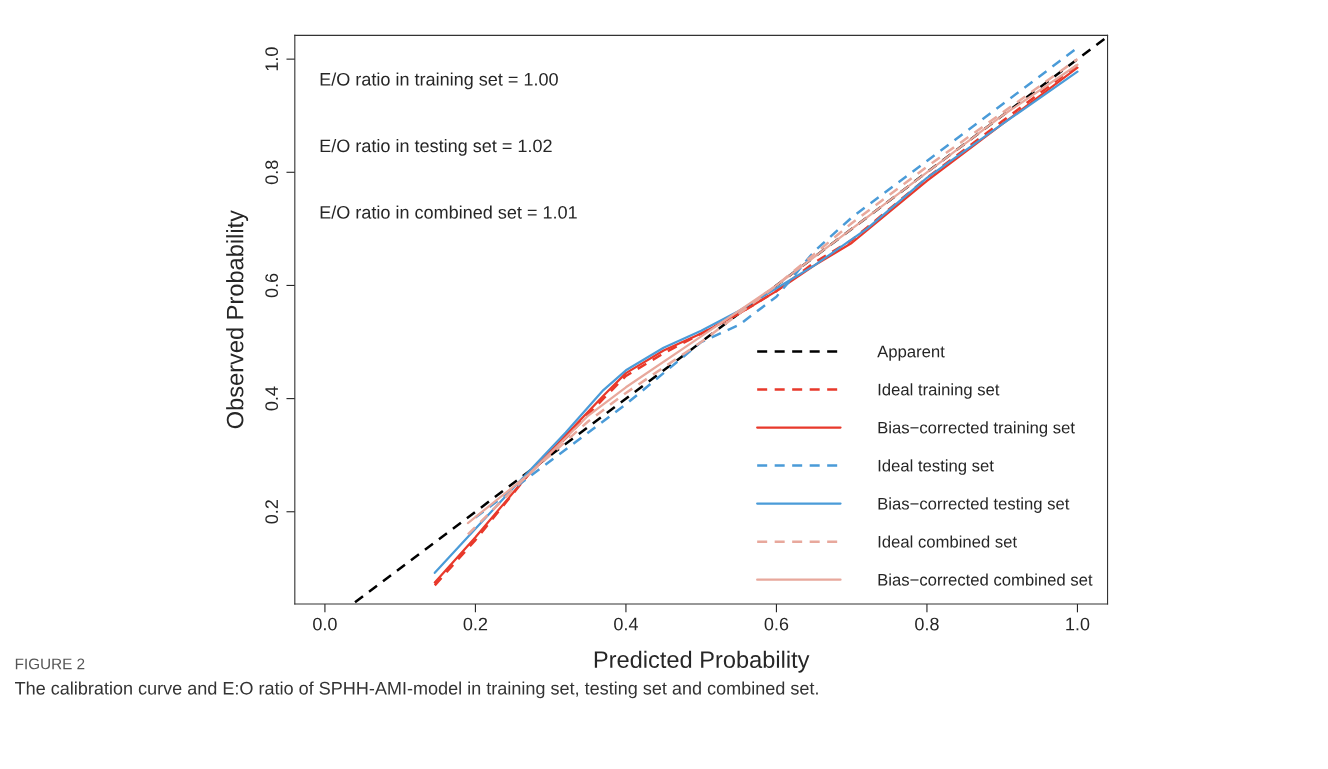 This screenshot has height=769, width=1328. I want to click on y-tick-label: 0.2, so click(272, 512).